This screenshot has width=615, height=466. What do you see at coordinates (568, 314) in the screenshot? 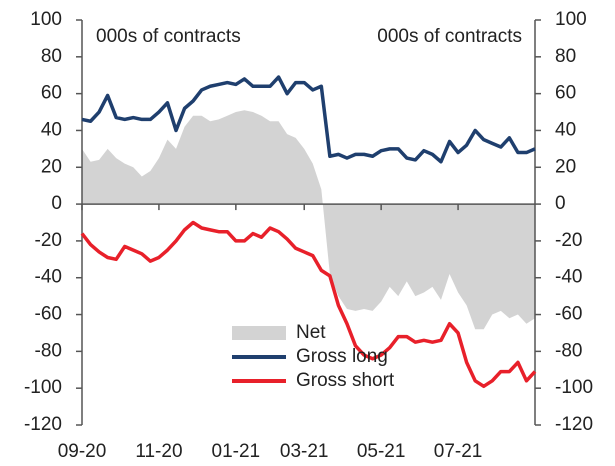
I see `y2-tick-label: -60` at bounding box center [568, 314].